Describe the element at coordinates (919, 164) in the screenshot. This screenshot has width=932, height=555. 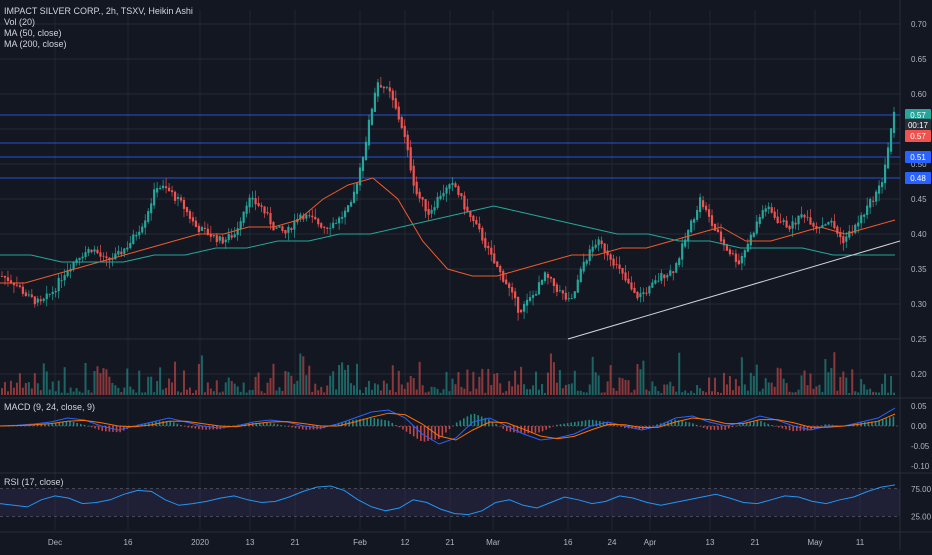
I see `y-tick-label: 0.50` at that location.